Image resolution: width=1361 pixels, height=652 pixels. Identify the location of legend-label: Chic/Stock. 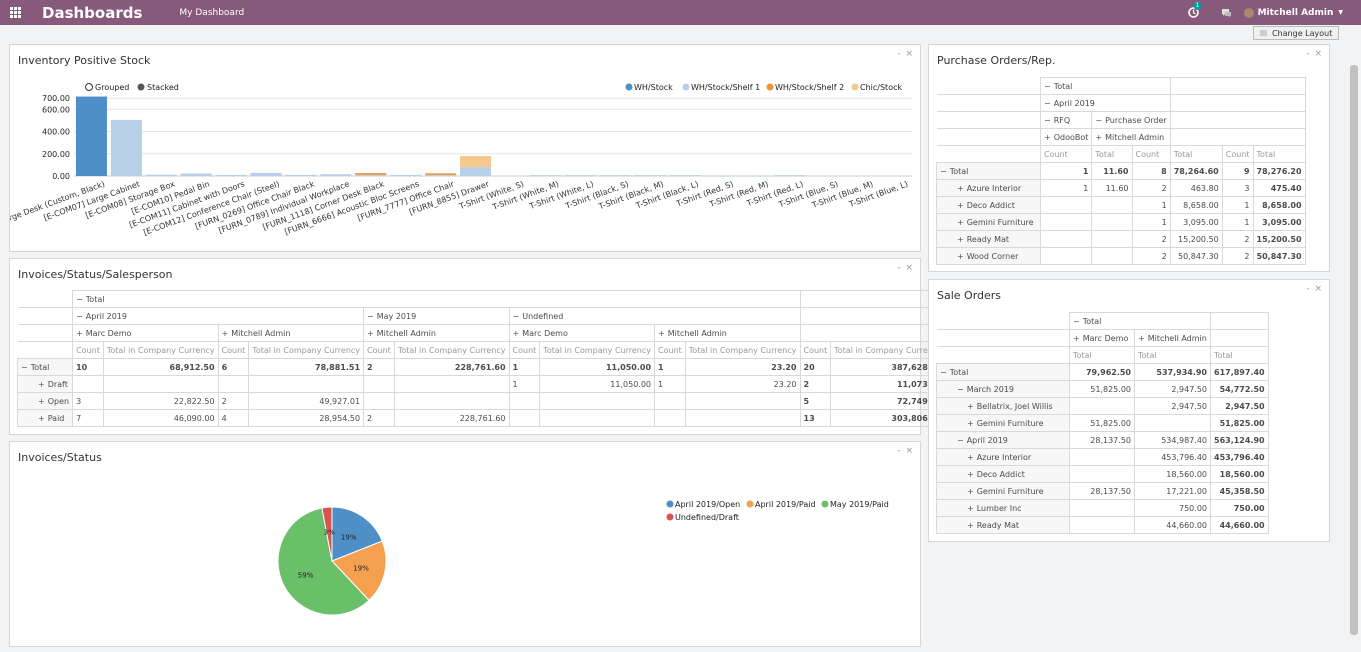
(881, 87).